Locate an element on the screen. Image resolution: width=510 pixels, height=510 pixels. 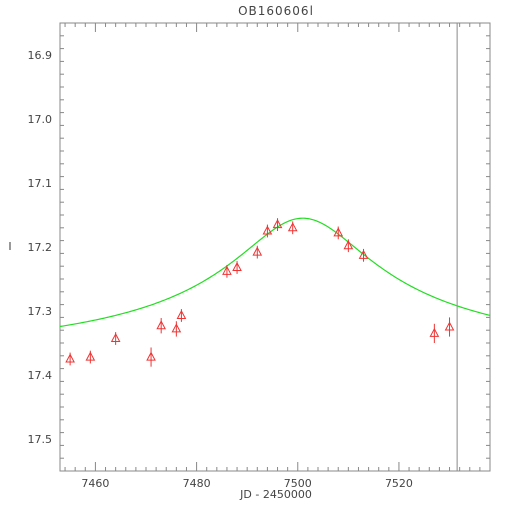
y-tick-label: 17.0 is located at coordinates (40, 119).